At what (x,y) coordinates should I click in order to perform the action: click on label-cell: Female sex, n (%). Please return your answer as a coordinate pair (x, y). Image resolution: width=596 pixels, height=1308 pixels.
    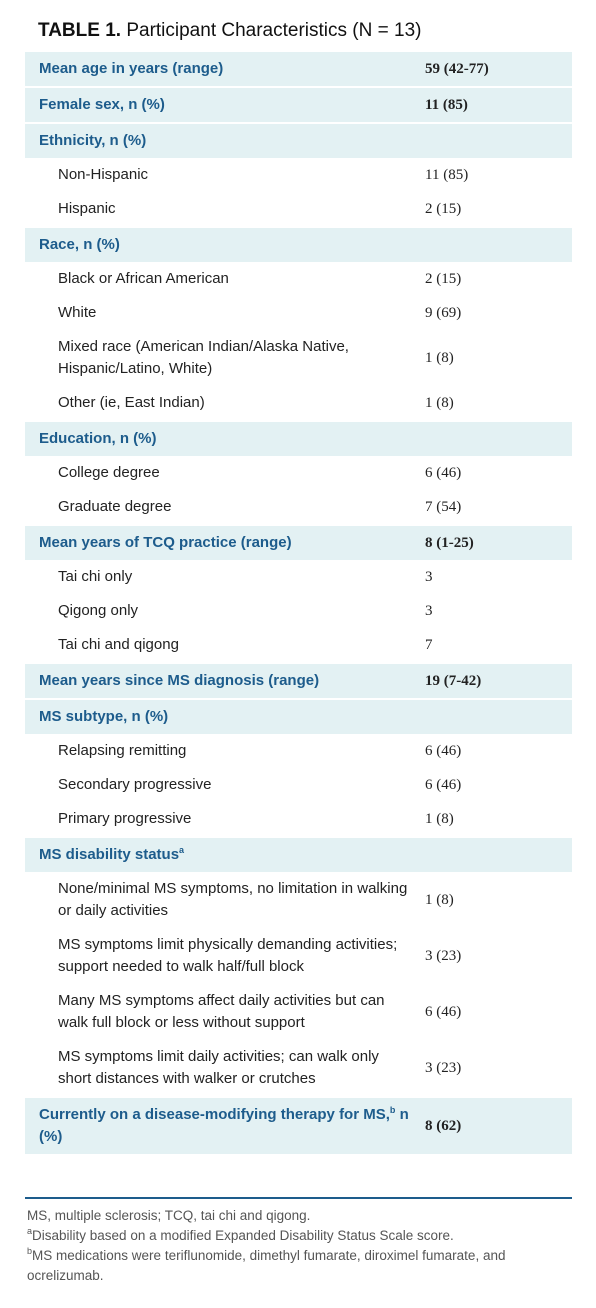
    Looking at the image, I should click on (221, 104).